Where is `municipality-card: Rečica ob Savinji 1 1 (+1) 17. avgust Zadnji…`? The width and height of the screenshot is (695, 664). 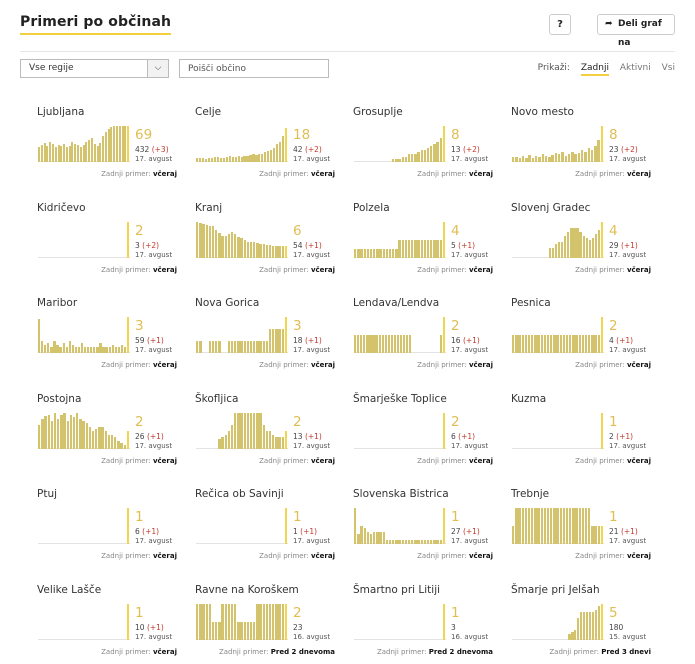 municipality-card: Rečica ob Savinji 1 1 (+1) 17. avgust Zadnji… is located at coordinates (257, 520).